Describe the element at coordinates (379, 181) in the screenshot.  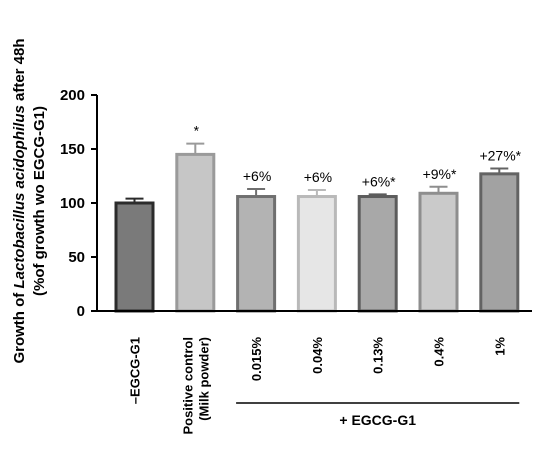
I see `data-label: +6%*` at that location.